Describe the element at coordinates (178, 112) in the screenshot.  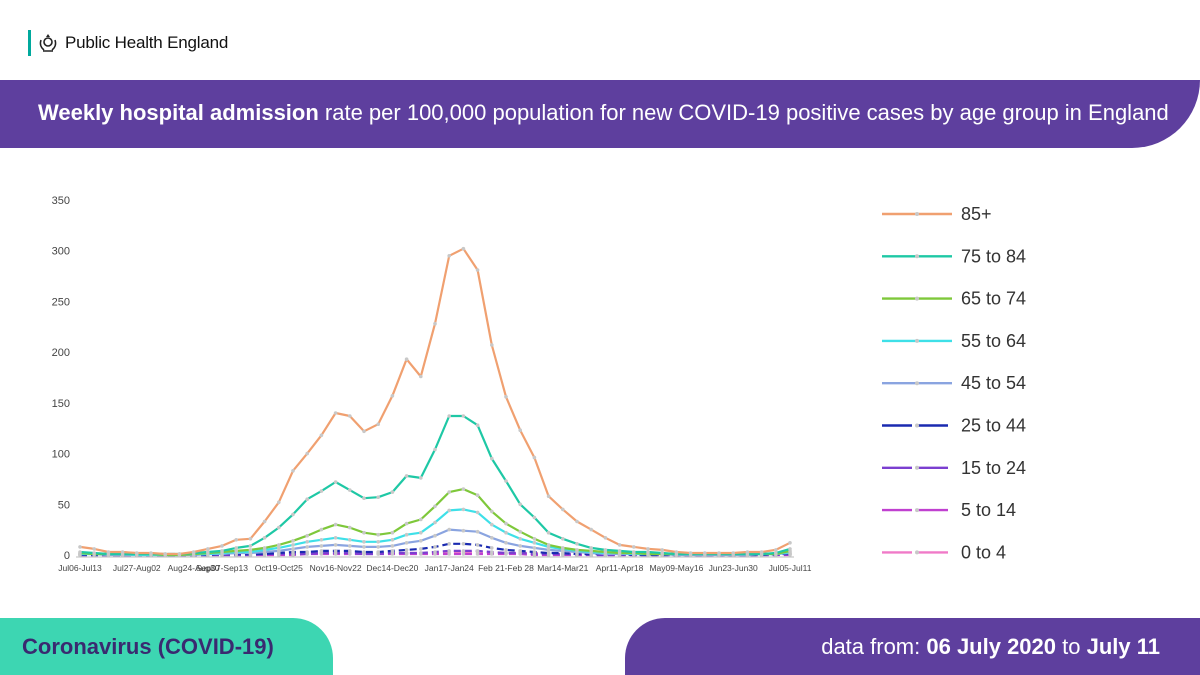
I see `title-bold: Weekly hospital admission` at that location.